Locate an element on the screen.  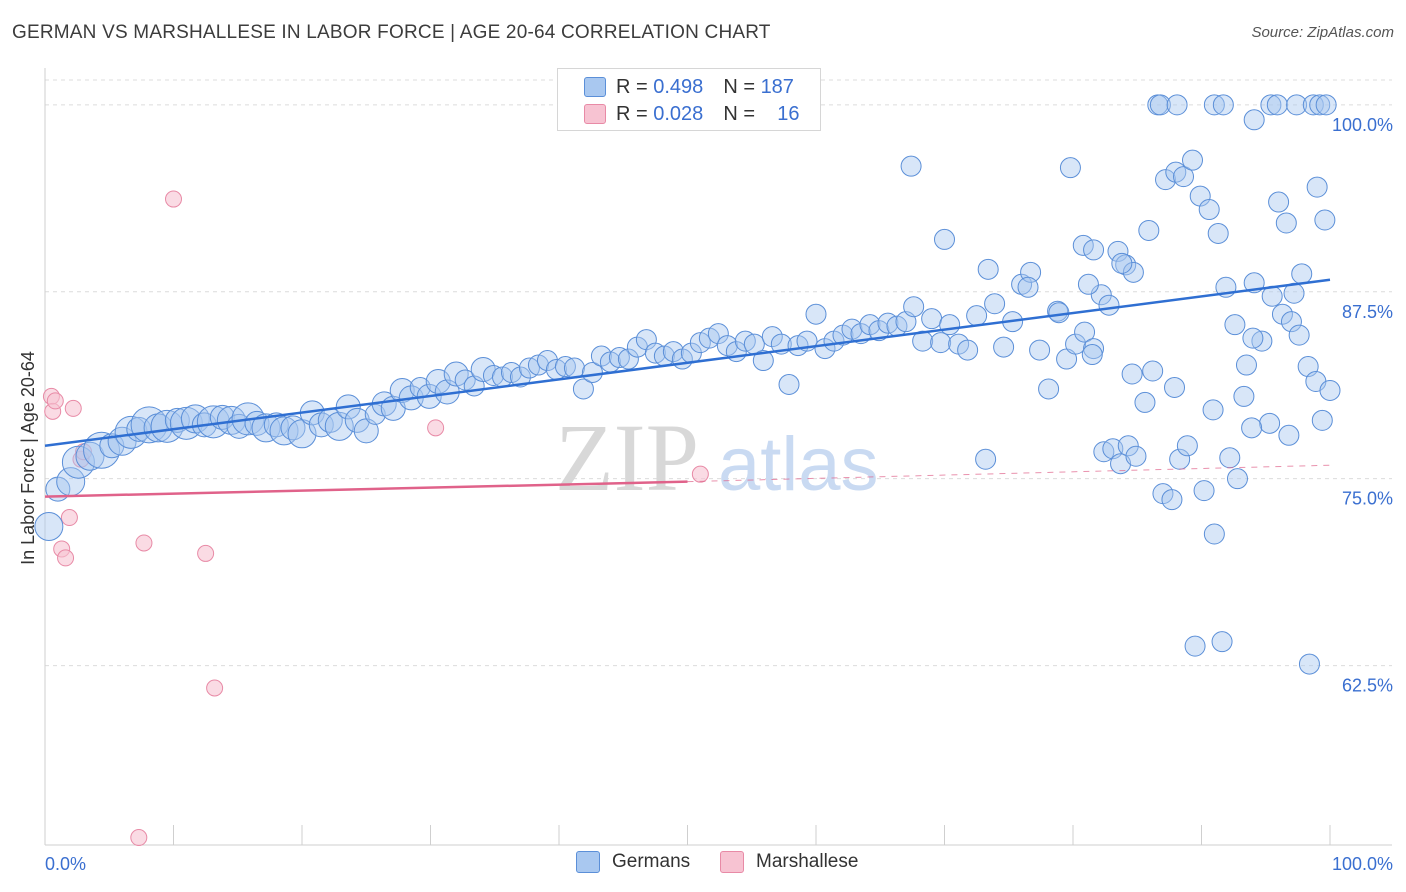
x-tick-label: 100.0% is located at coordinates (1362, 864).